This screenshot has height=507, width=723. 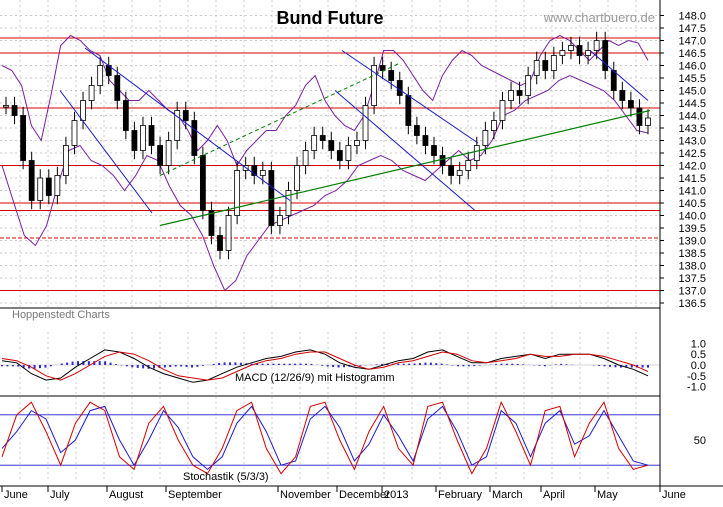 What do you see at coordinates (607, 495) in the screenshot?
I see `month-label: May` at bounding box center [607, 495].